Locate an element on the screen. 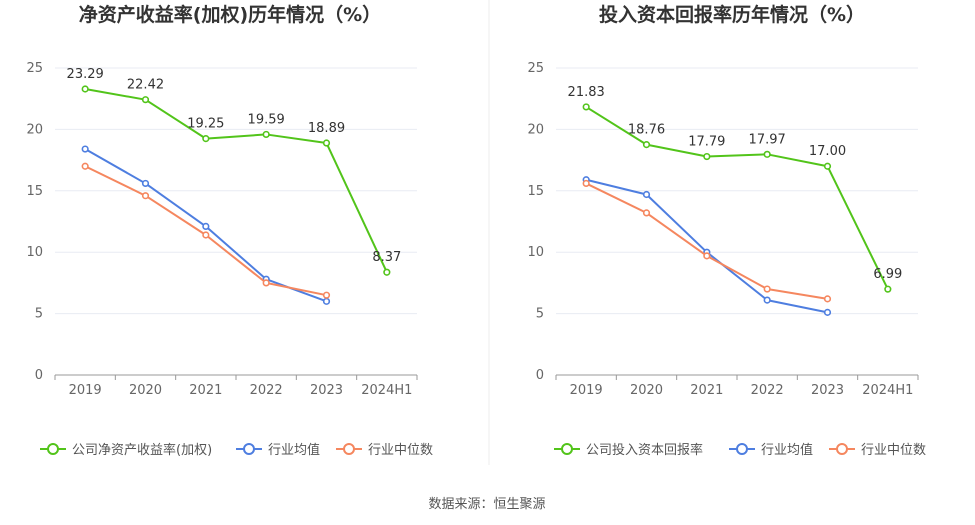 The height and width of the screenshot is (525, 975). roe-chart-title: 净资产收益率(加权)历年情况（%） is located at coordinates (230, 14).